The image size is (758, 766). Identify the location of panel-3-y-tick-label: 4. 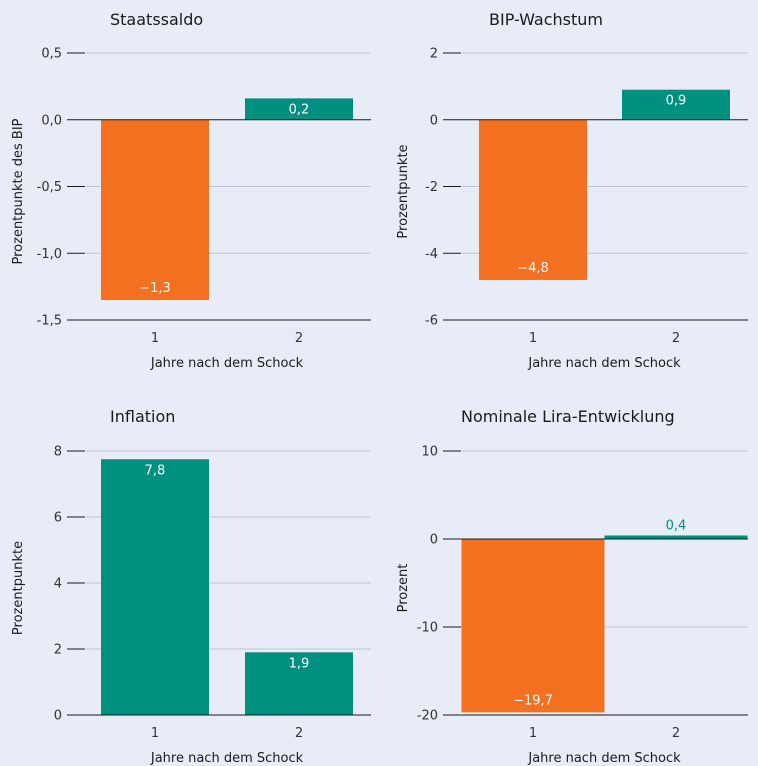
(58, 584).